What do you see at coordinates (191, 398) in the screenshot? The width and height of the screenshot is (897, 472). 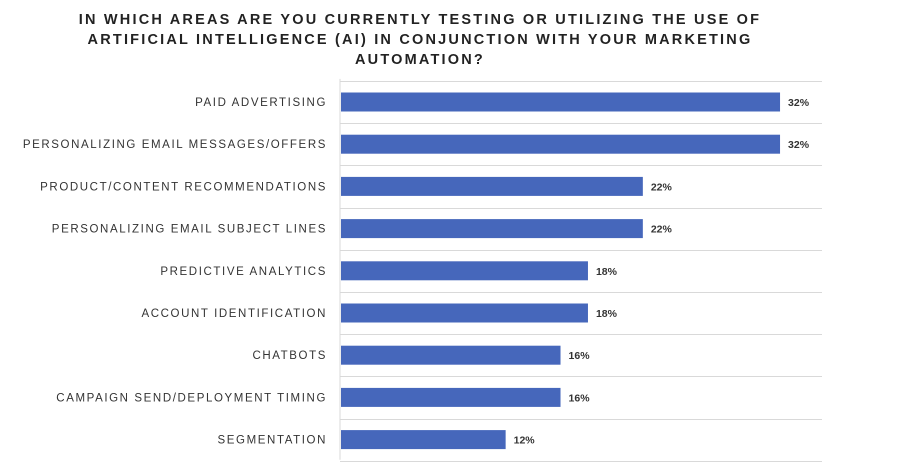 I see `category-label: CAMPAIGN SEND/DEPLOYMENT TIMING` at bounding box center [191, 398].